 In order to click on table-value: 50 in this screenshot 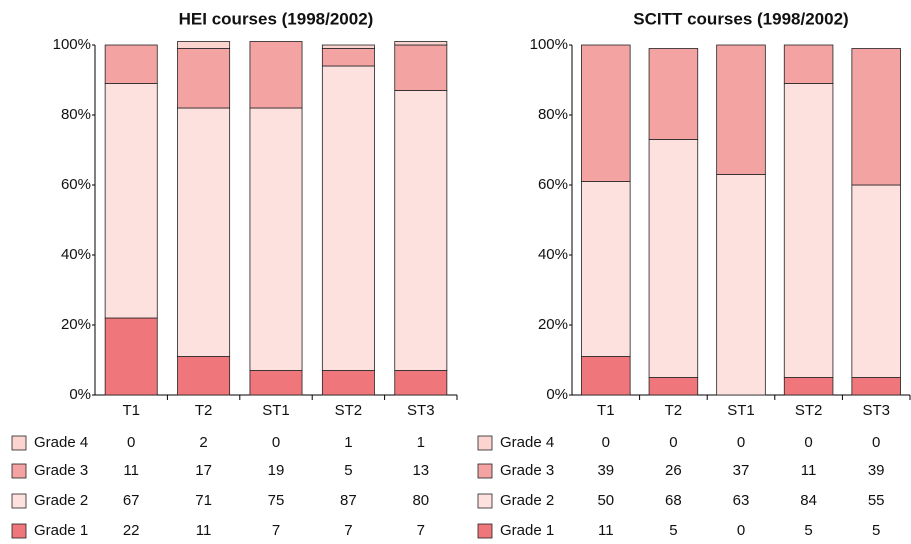, I will do `click(605, 500)`.